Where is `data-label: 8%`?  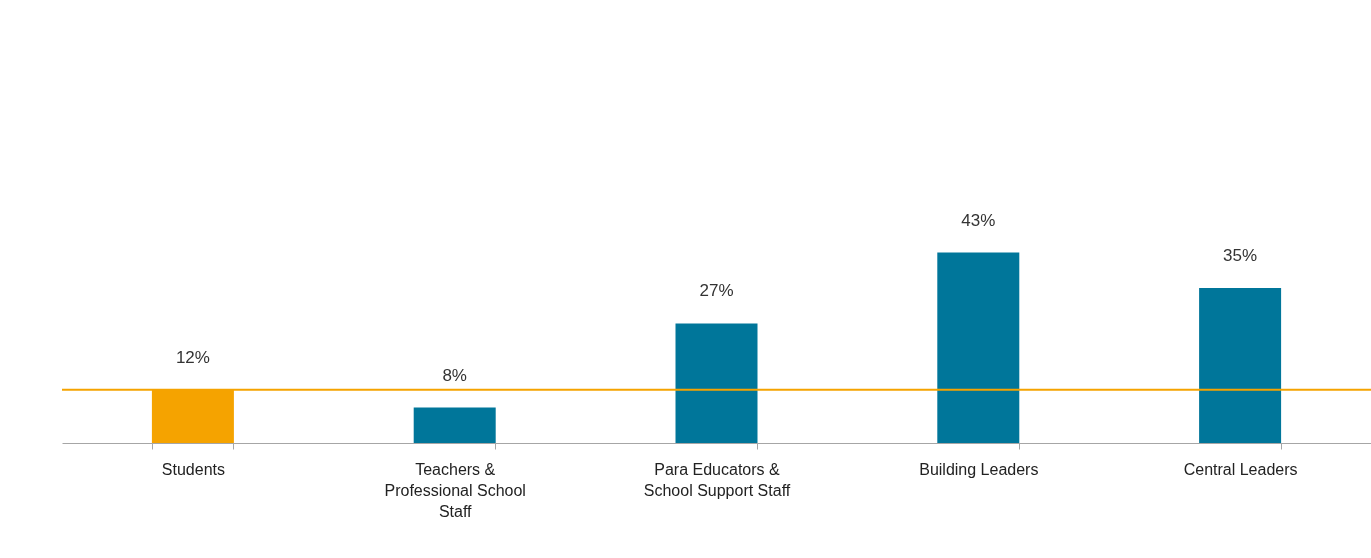 data-label: 8% is located at coordinates (454, 375).